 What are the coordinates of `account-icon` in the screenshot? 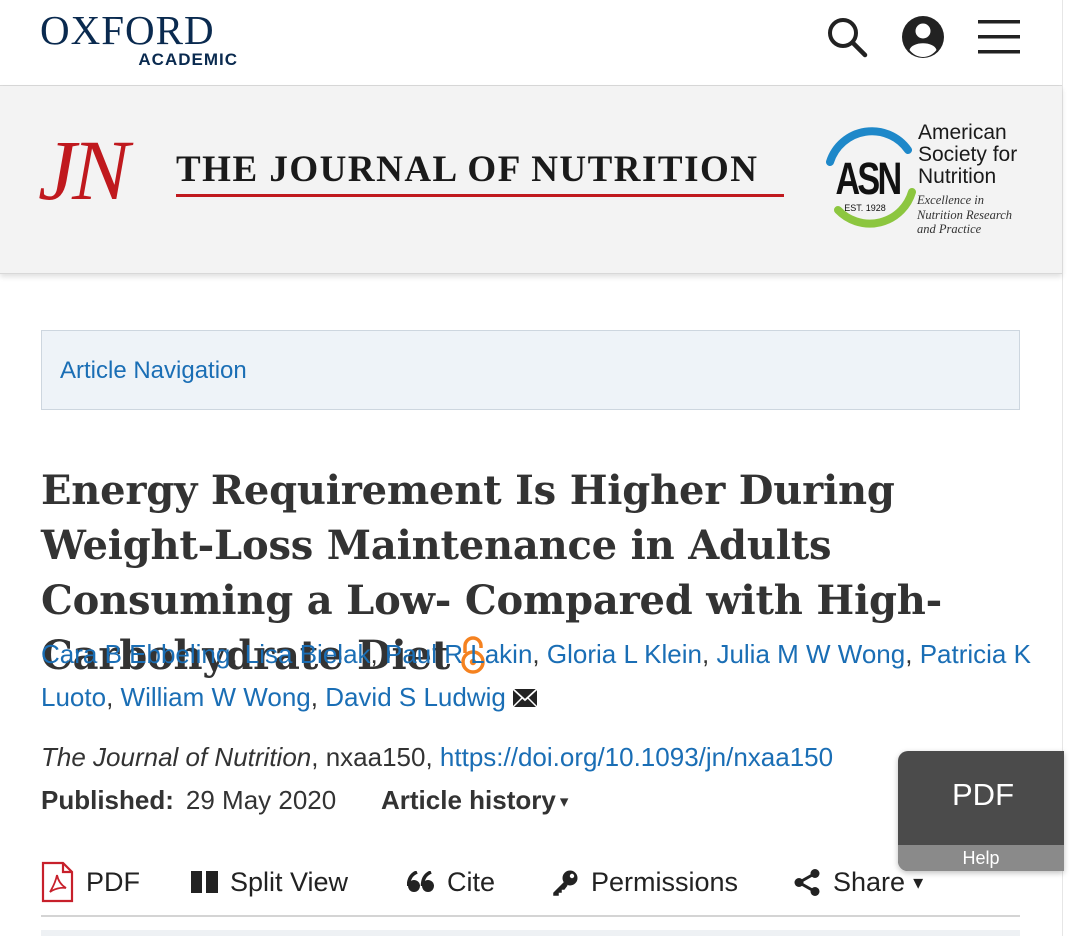 It's located at (923, 37).